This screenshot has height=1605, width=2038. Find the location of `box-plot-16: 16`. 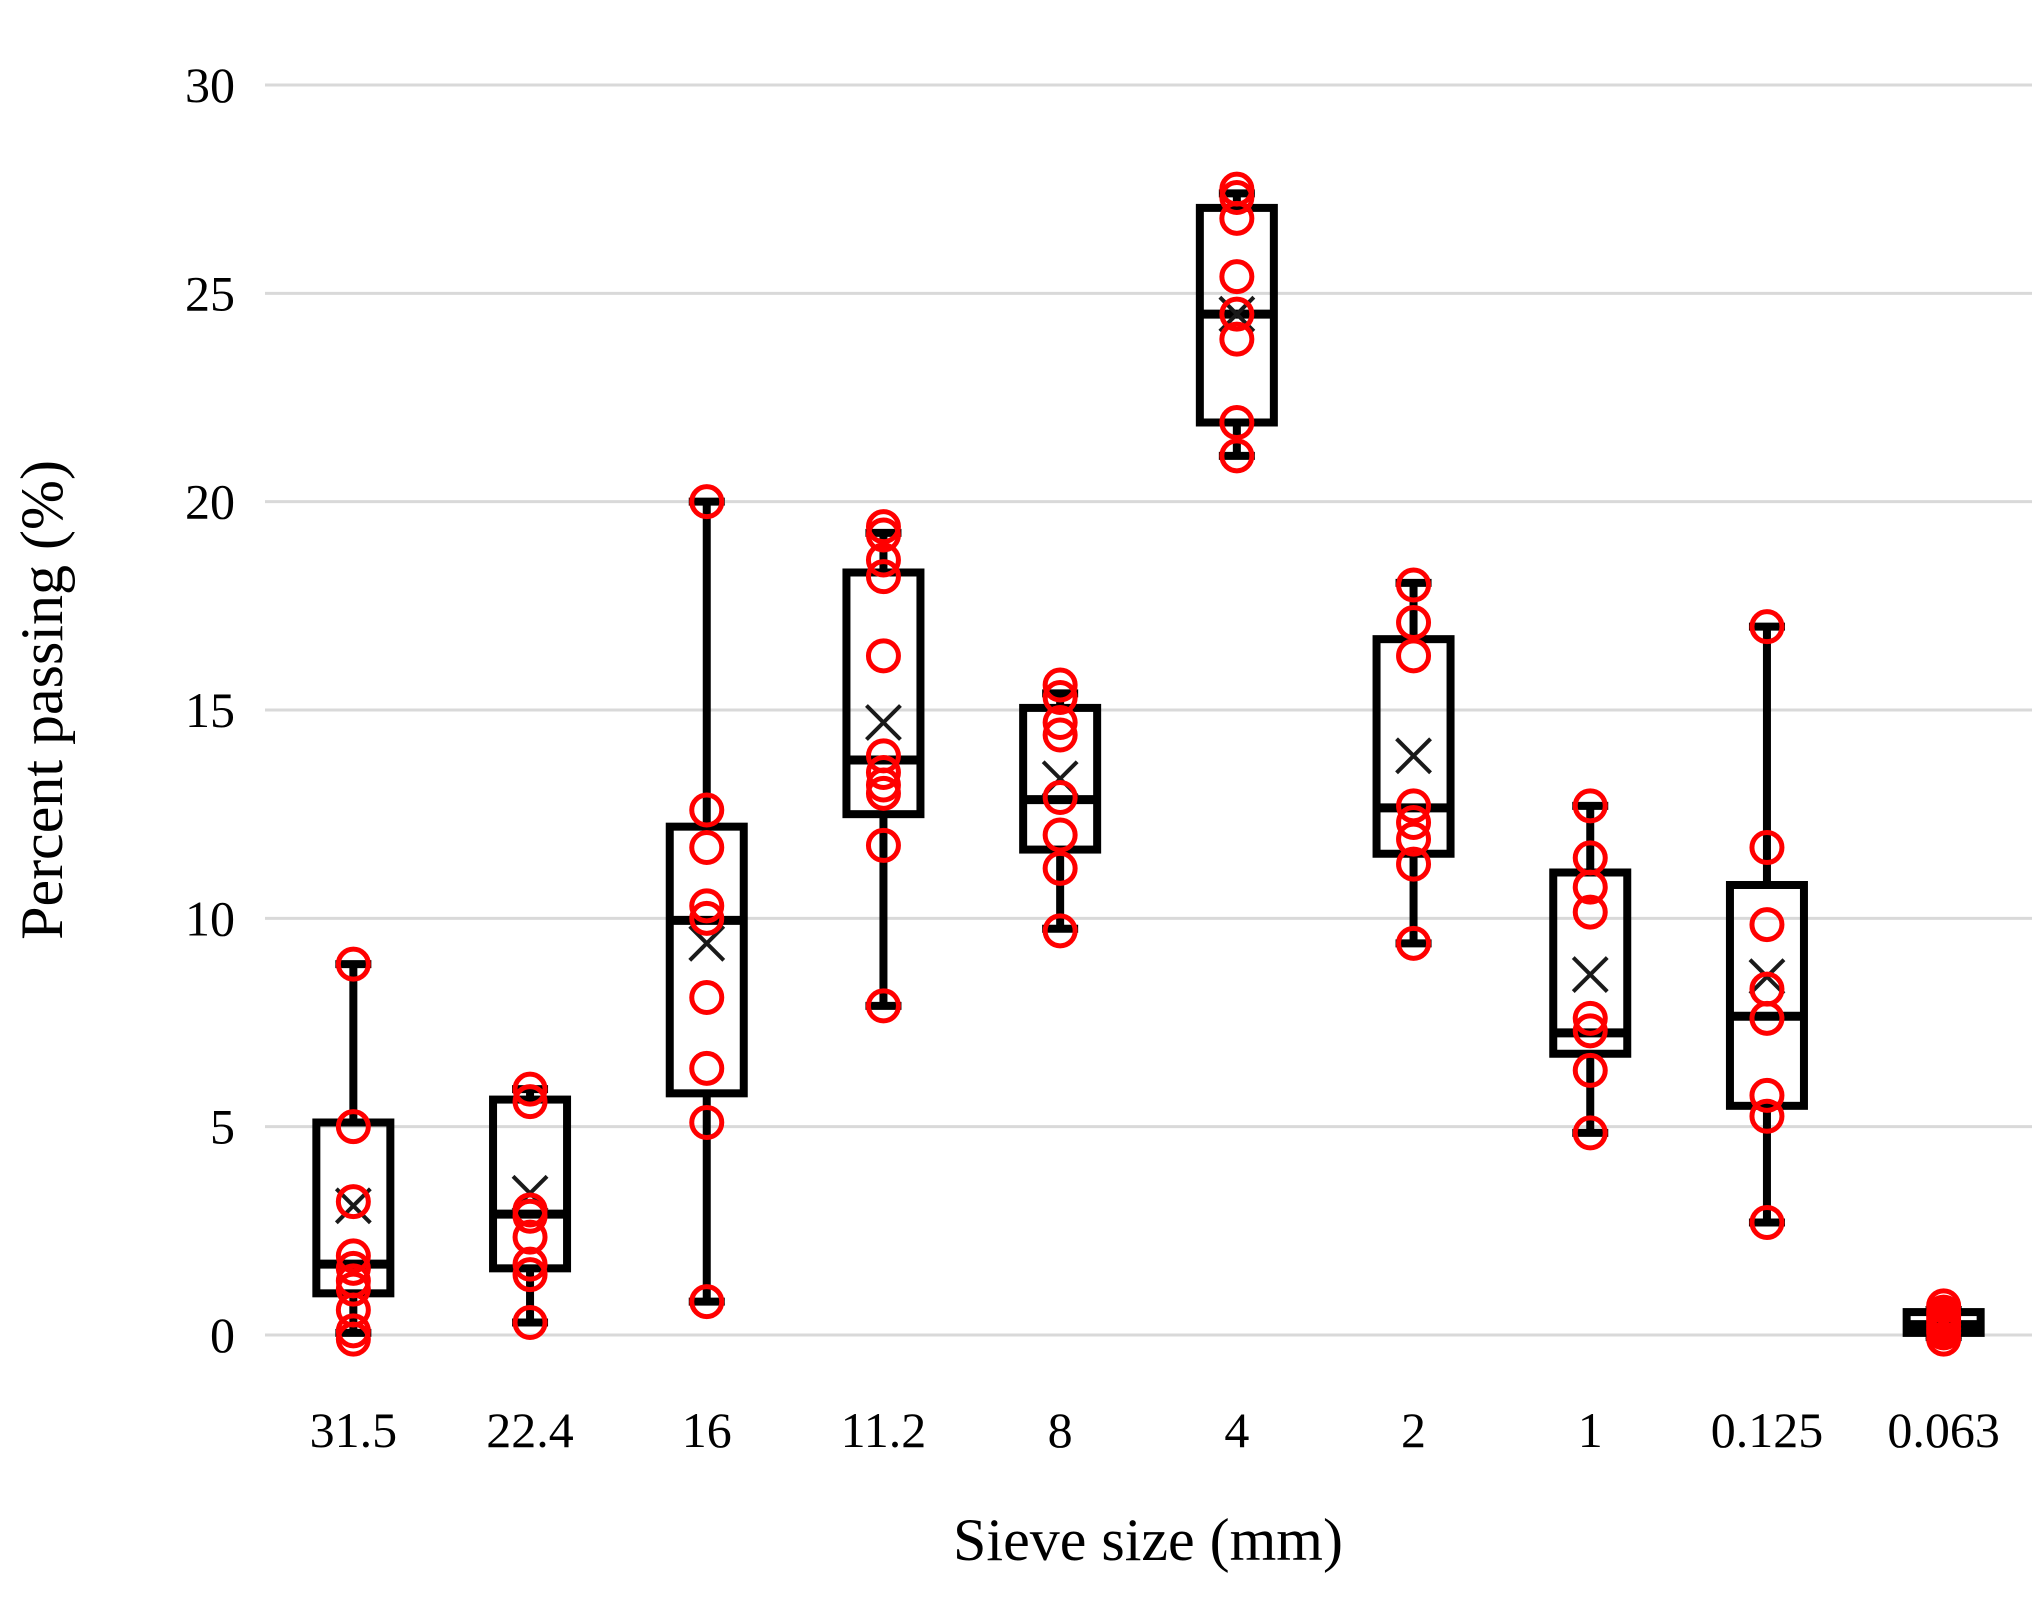

box-plot-16: 16 is located at coordinates (706, 971).